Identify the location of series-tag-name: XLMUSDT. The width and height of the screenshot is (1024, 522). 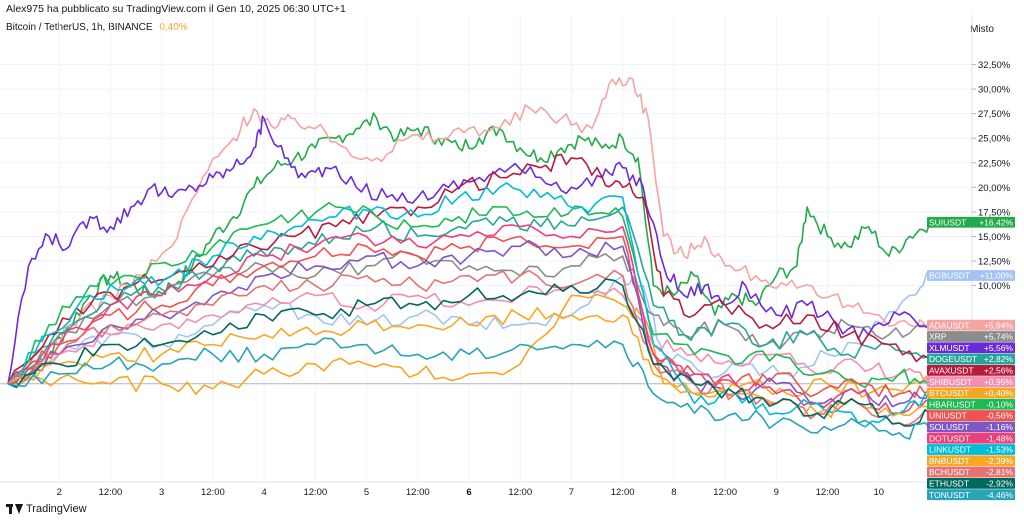
(949, 348).